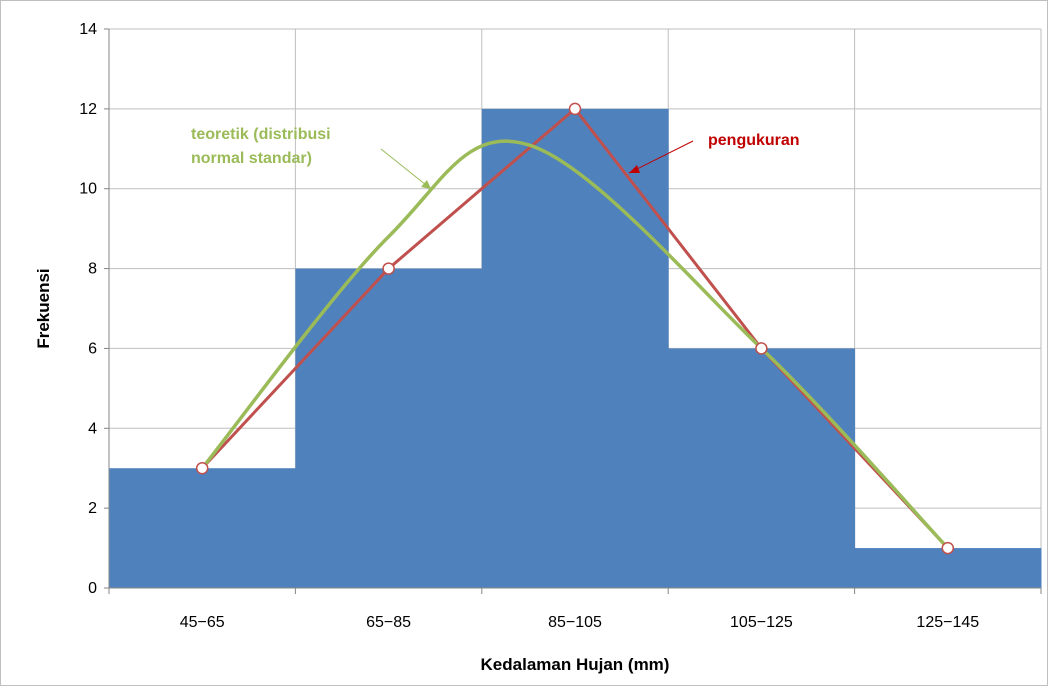 Image resolution: width=1048 pixels, height=686 pixels. I want to click on y-tick-label: 4, so click(92, 428).